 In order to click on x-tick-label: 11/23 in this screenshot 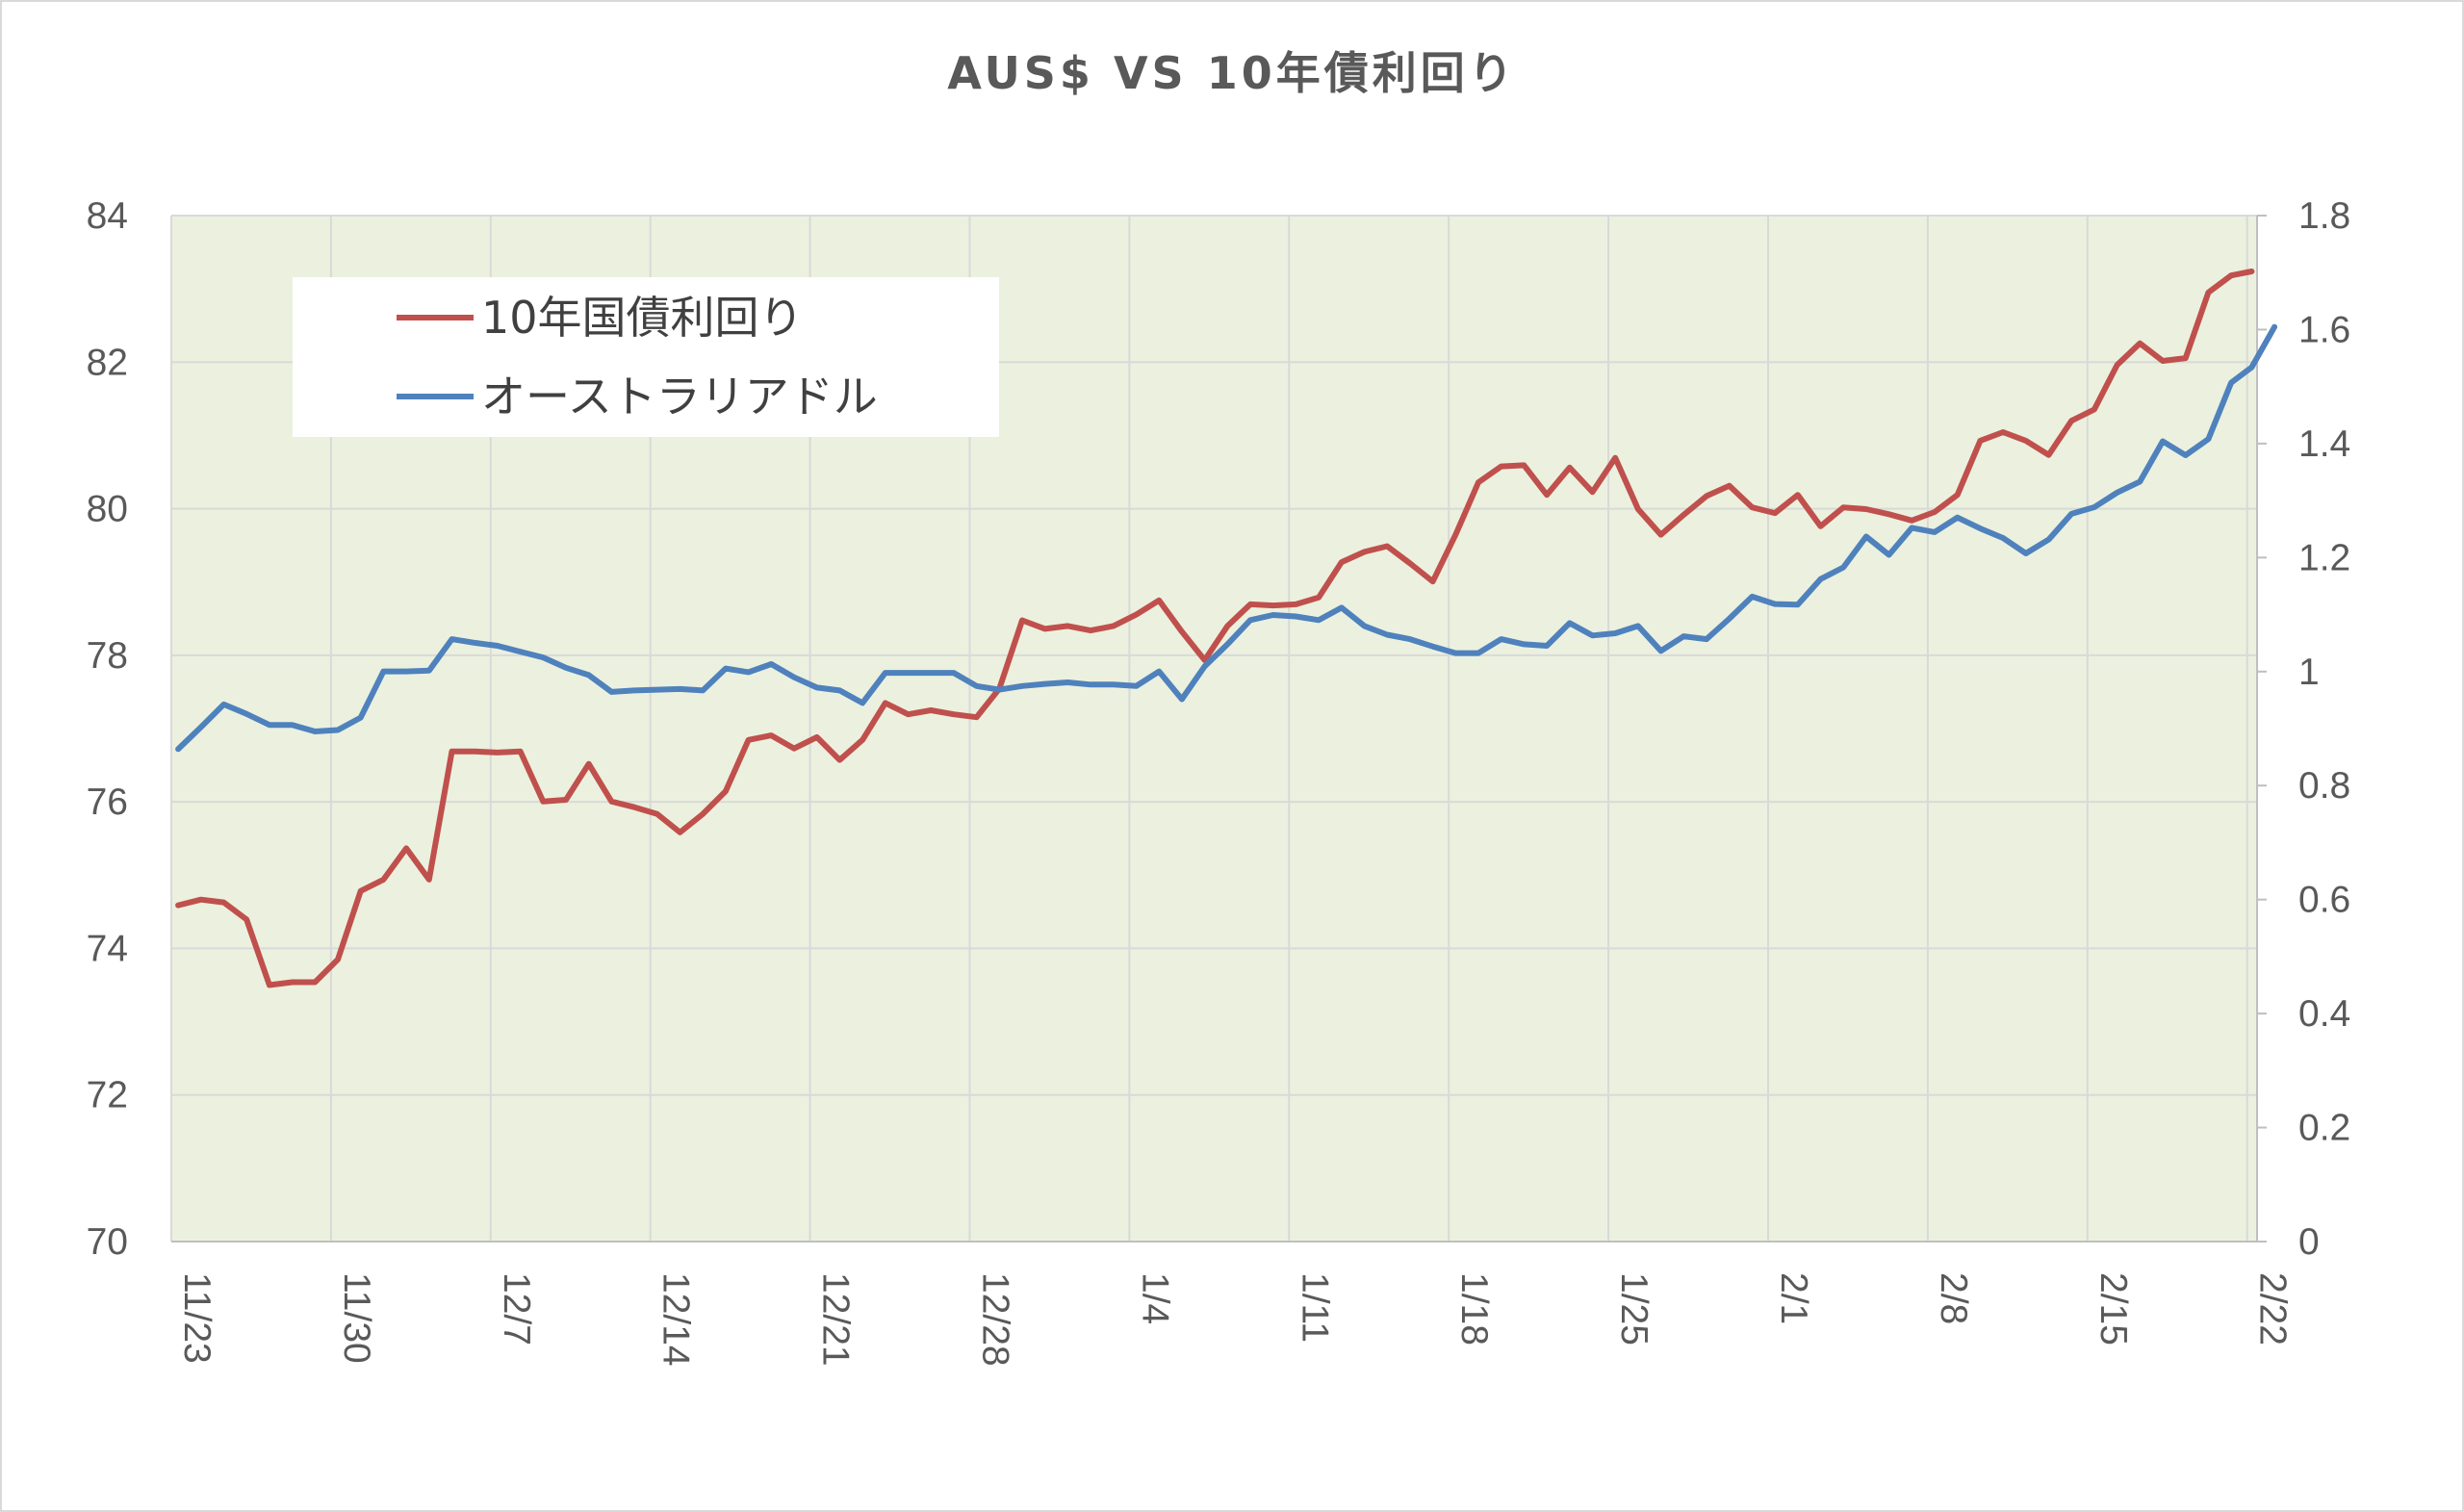, I will do `click(197, 1318)`.